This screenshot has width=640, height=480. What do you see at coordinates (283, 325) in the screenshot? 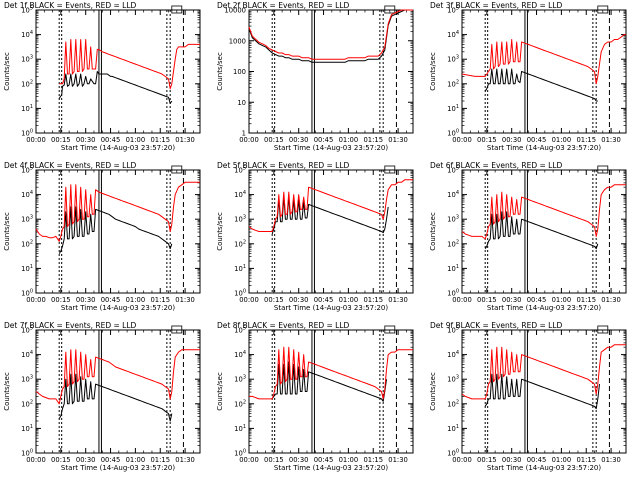
I see `panel-title: Det 8f BLACK = Events, RED = LLD` at bounding box center [283, 325].